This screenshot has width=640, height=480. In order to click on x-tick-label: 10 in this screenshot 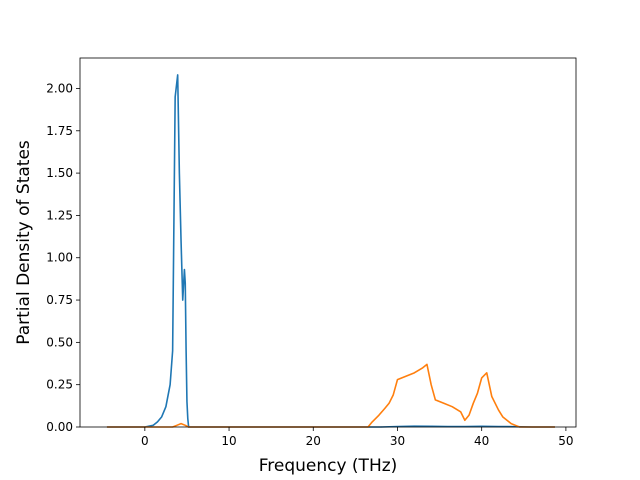, I will do `click(228, 441)`.